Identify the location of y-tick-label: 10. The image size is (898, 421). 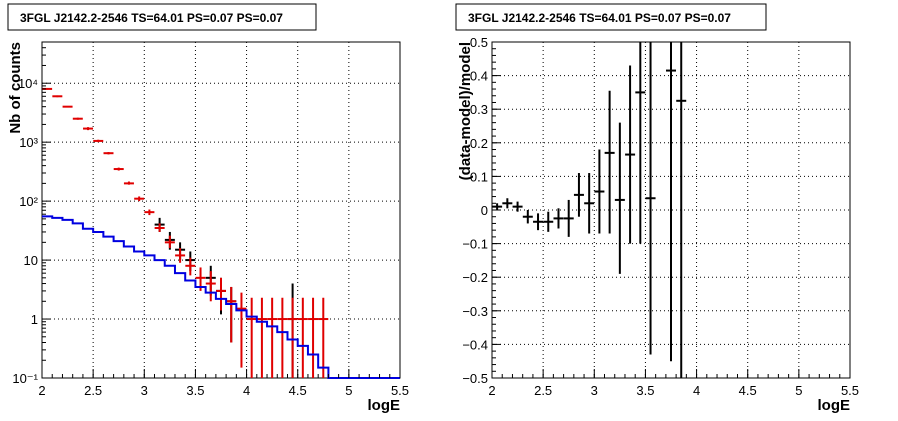
(31, 260).